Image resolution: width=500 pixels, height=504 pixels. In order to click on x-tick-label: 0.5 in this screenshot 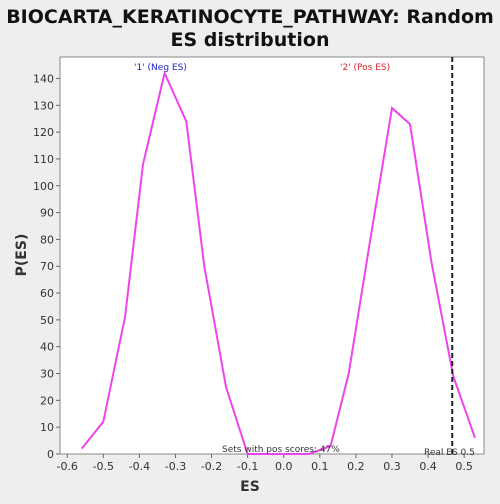, I will do `click(464, 466)`.